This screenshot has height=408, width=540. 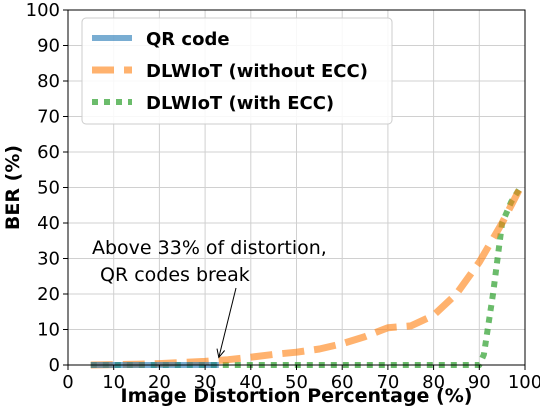 What do you see at coordinates (209, 298) in the screenshot?
I see `annotation: Above 33% of distortion, QR codes break` at bounding box center [209, 298].